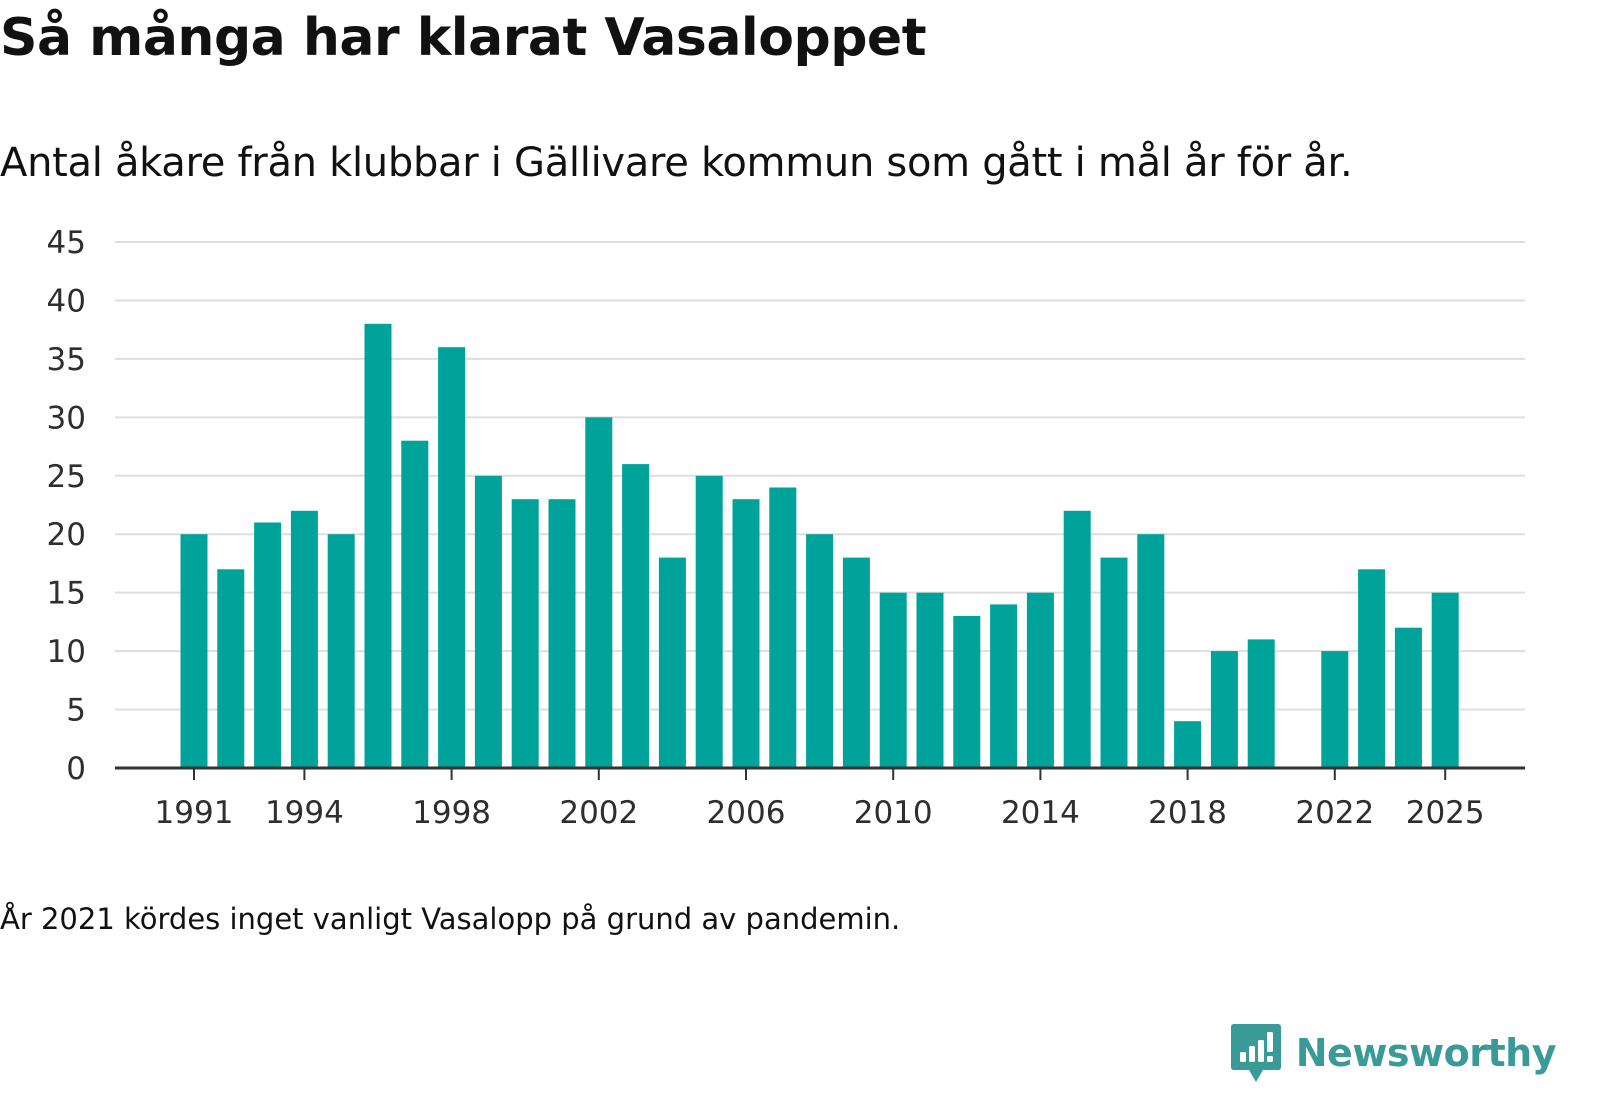 Image resolution: width=1600 pixels, height=1100 pixels. Describe the element at coordinates (1408, 697) in the screenshot. I see `bar-2024` at that location.